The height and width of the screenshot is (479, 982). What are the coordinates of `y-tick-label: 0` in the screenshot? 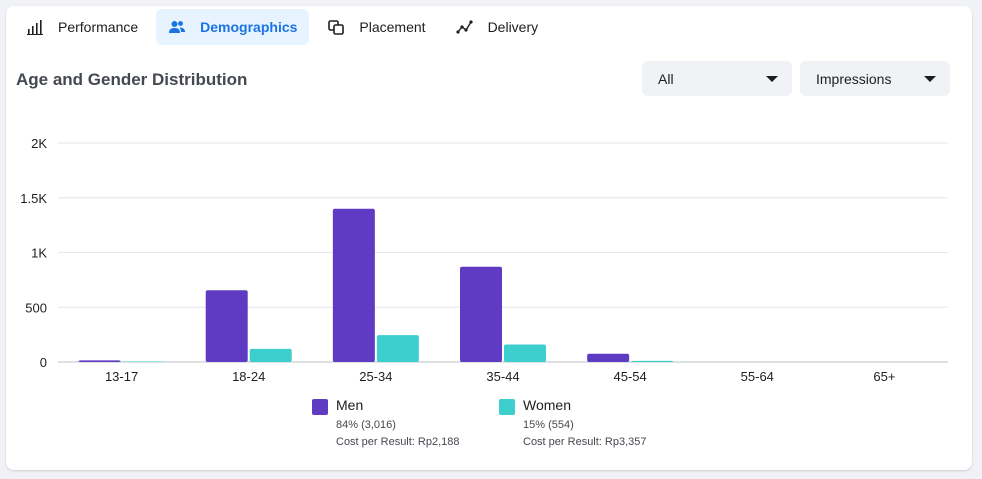 It's located at (43, 362).